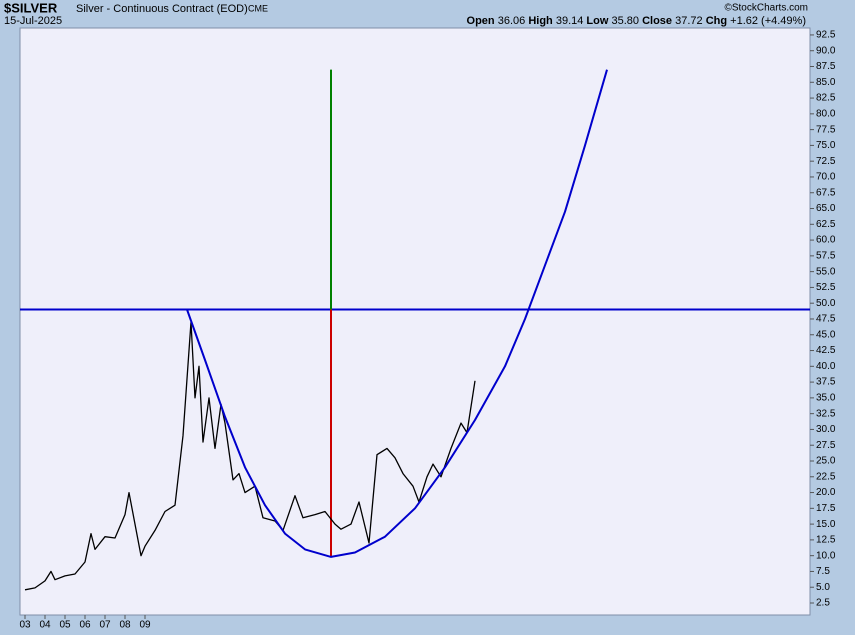 The width and height of the screenshot is (855, 635). I want to click on y-tick-label: 42.5, so click(826, 350).